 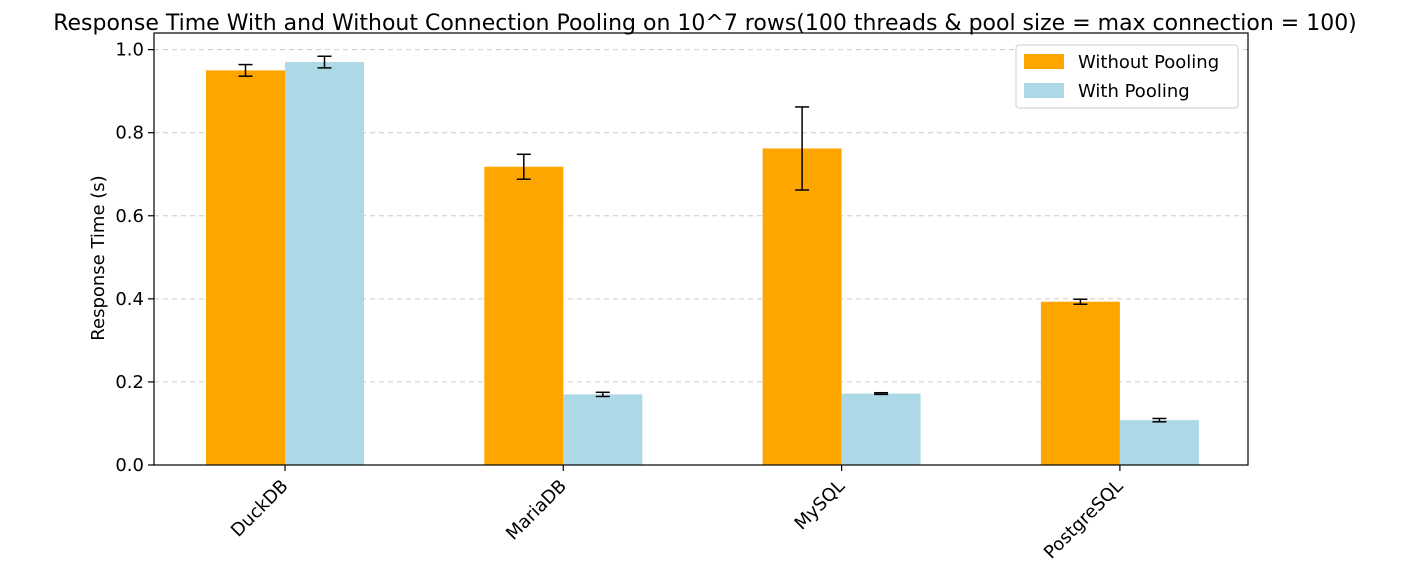 I want to click on bar-mysql-without-pooling, so click(x=802, y=306).